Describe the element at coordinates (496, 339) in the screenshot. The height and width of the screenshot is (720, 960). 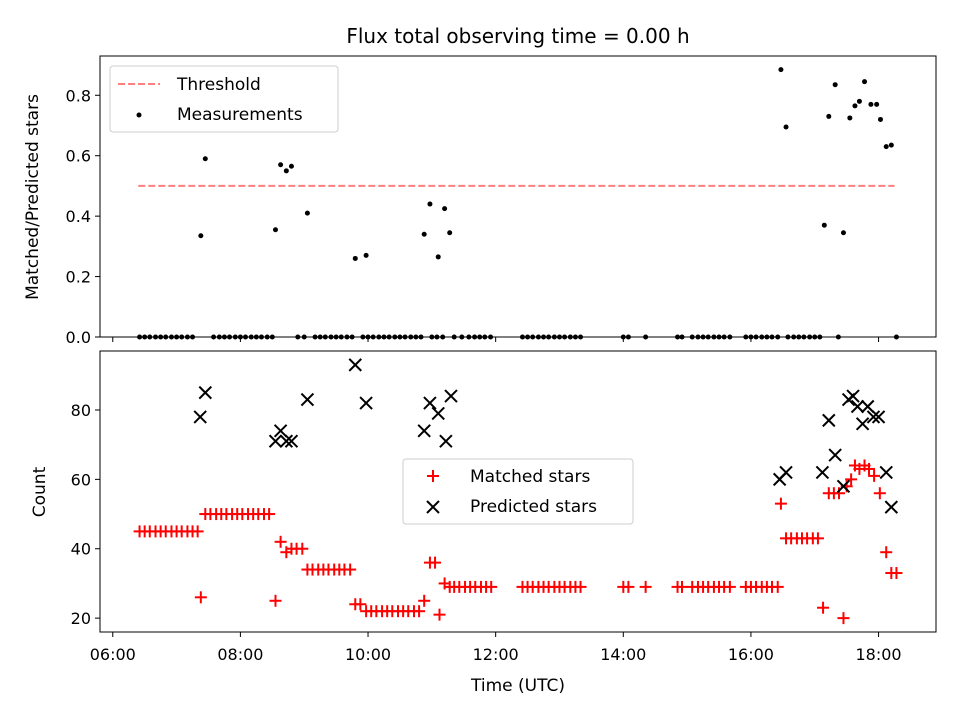
I see `top-x-ticks` at that location.